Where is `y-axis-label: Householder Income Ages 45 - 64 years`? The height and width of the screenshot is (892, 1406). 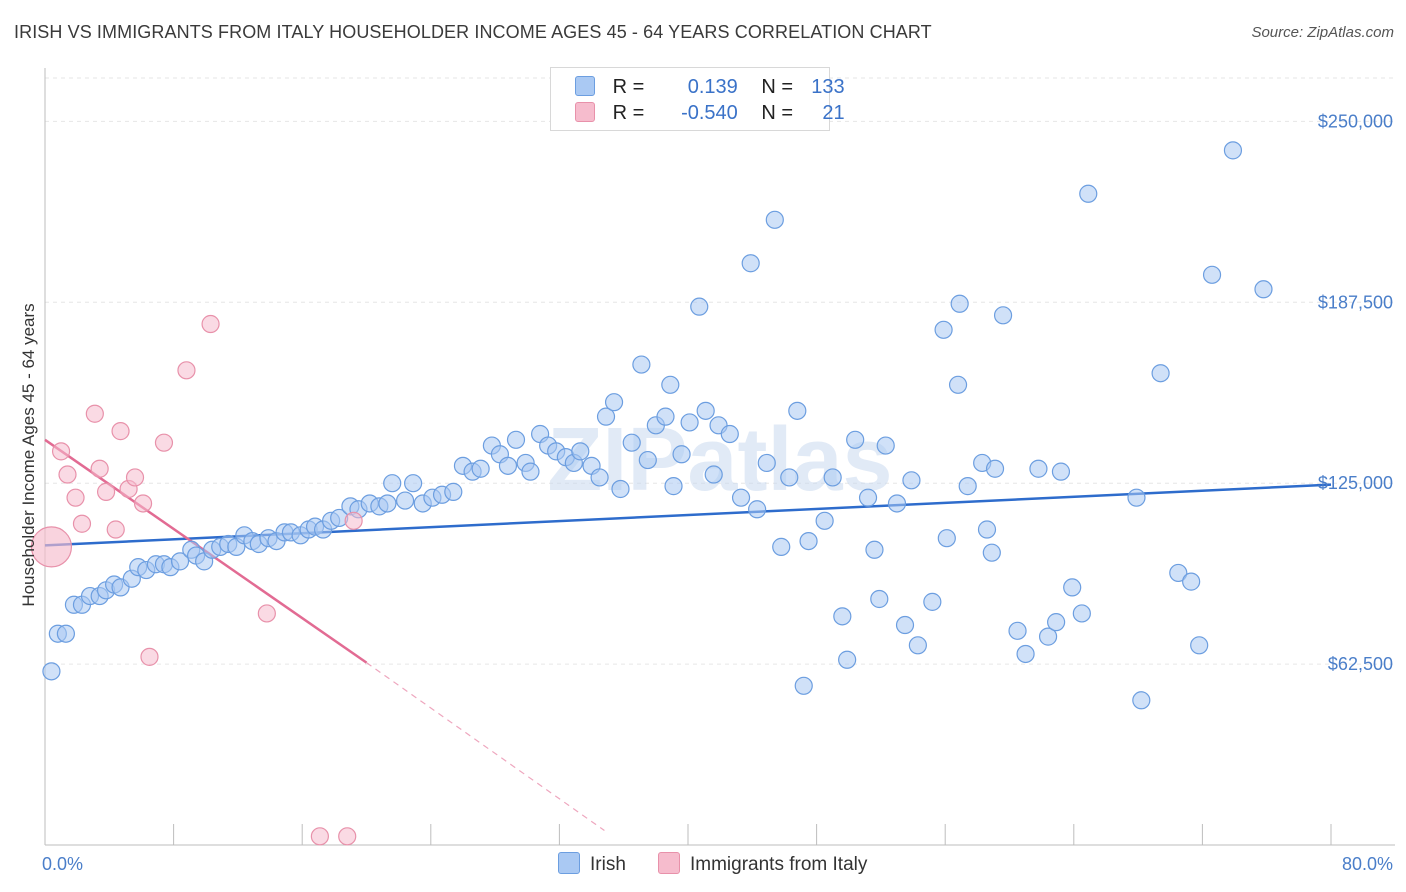
y-axis-label: Householder Income Ages 45 - 64 years is located at coordinates (28, 454).